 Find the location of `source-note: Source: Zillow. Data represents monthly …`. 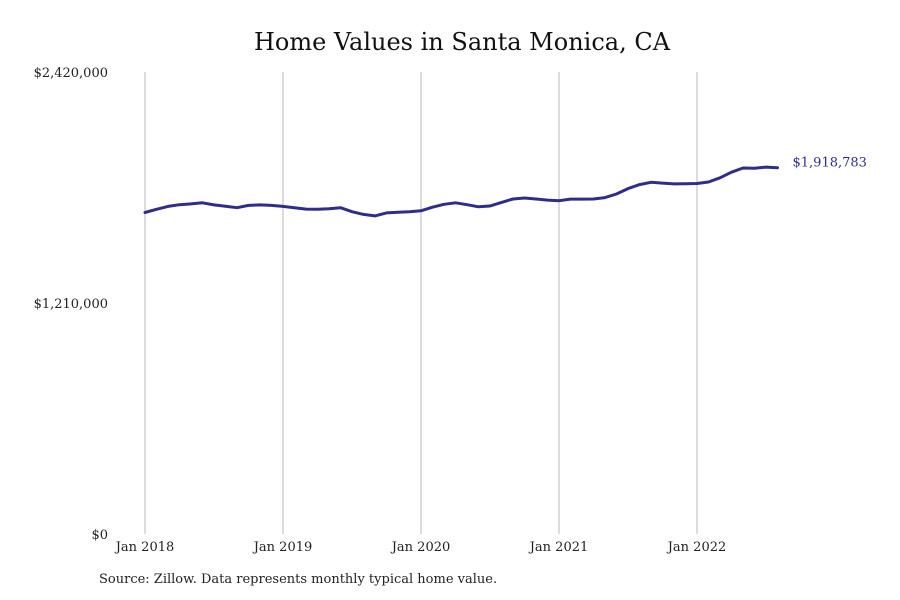

source-note: Source: Zillow. Data represents monthly … is located at coordinates (298, 579).